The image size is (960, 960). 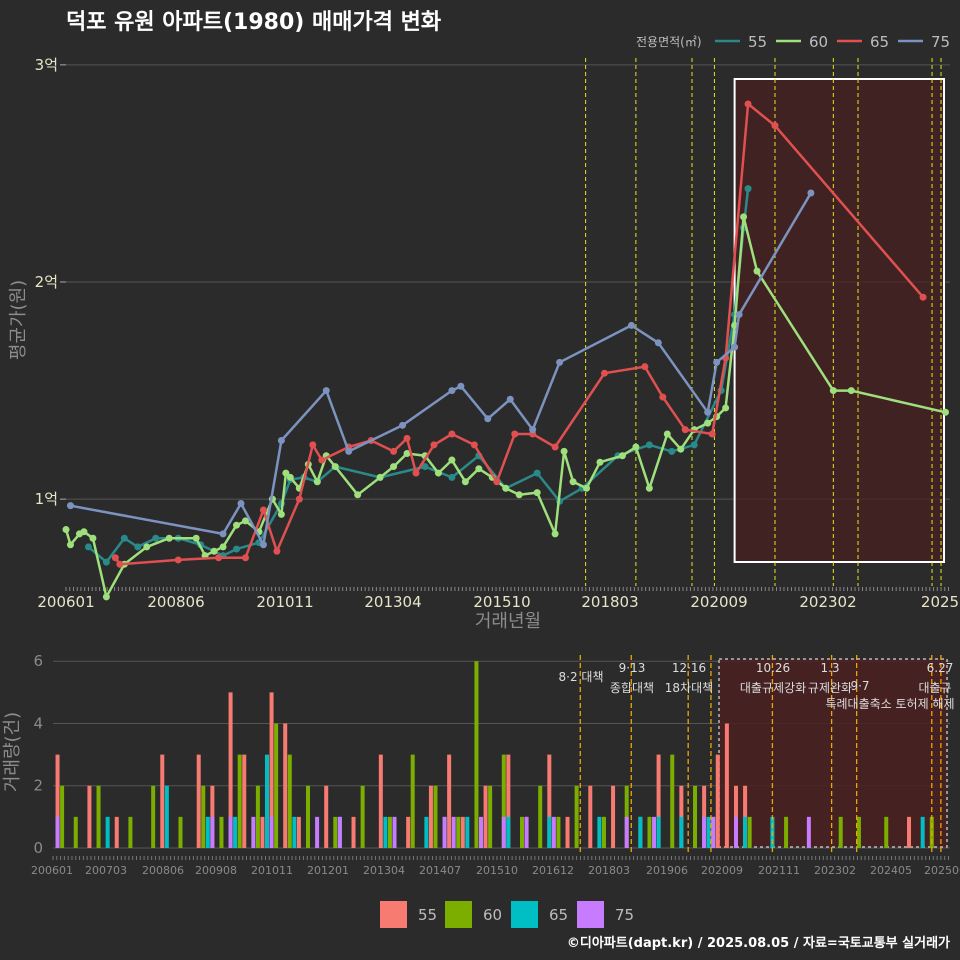 I want to click on policy-label-1026-name: 대출규제강화, so click(x=773, y=688).